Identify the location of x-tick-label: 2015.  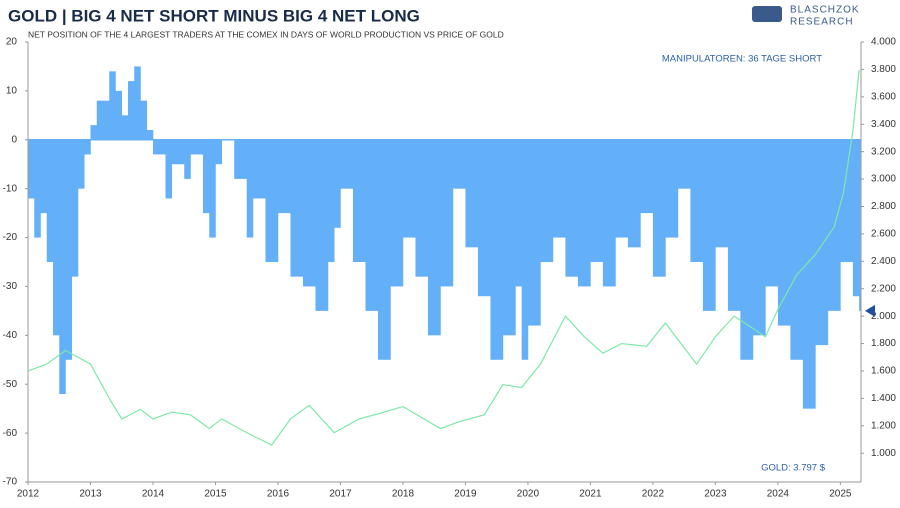
(215, 494).